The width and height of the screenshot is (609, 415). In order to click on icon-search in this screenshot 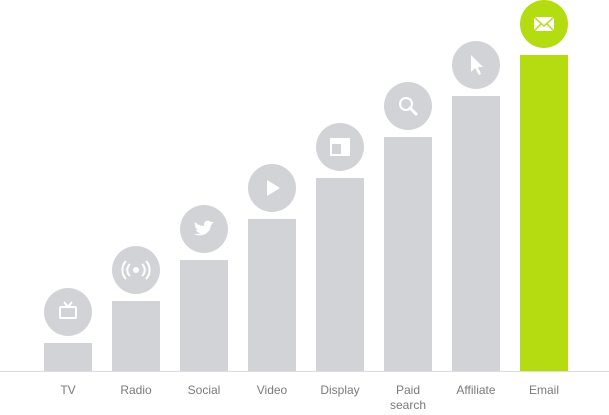, I will do `click(406, 104)`.